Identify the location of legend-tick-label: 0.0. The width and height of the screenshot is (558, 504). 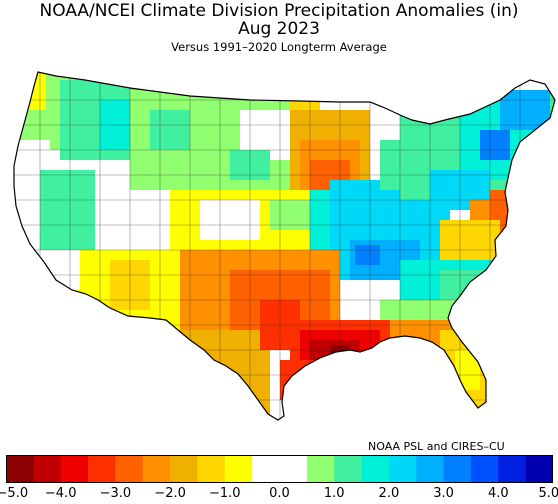
(279, 493).